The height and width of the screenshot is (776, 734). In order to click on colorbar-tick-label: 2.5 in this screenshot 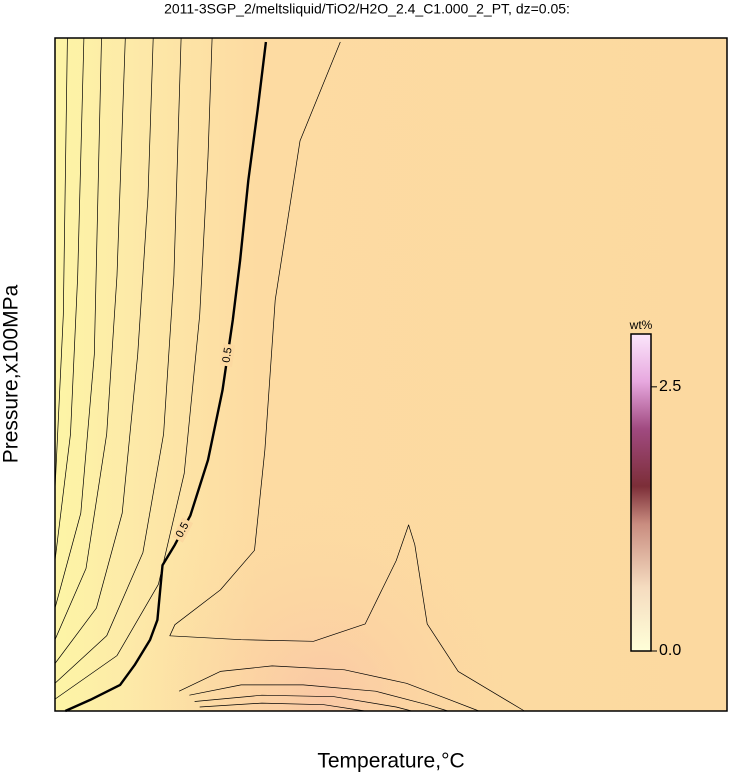, I will do `click(670, 386)`.